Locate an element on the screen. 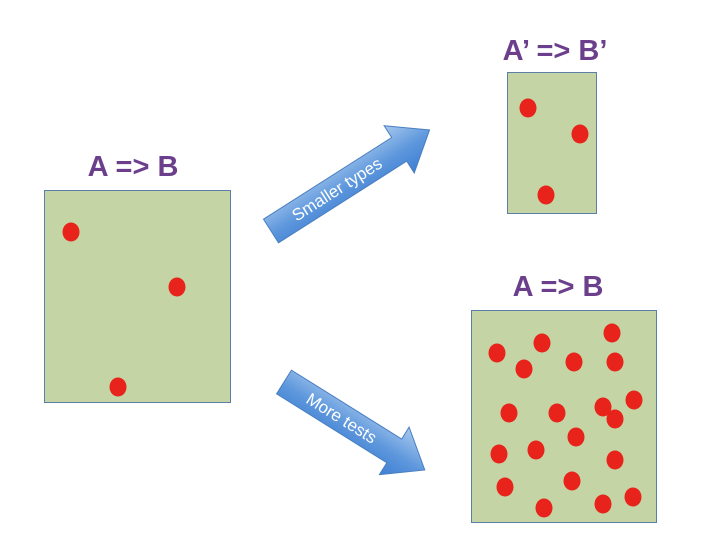 The height and width of the screenshot is (540, 720). smaller-types-label: Smaller types is located at coordinates (337, 189).